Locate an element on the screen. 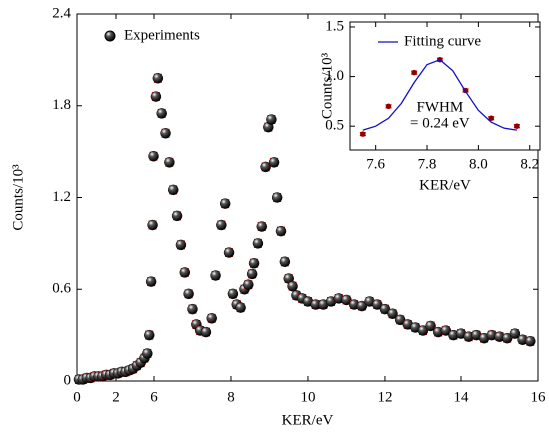  x-tick-label: 16 is located at coordinates (539, 397).